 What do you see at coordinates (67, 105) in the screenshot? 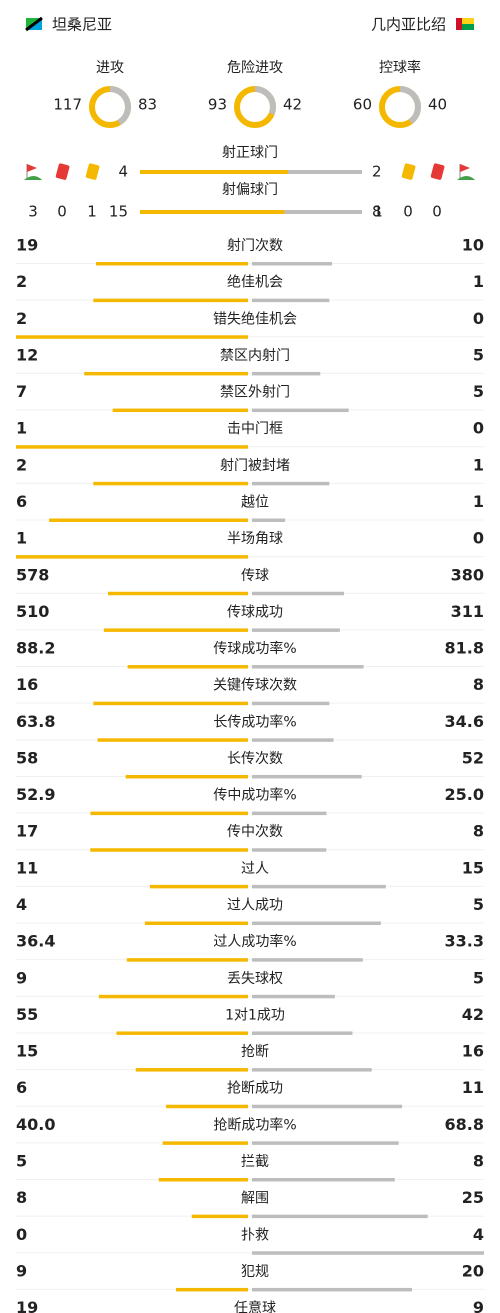
I see `summary-home: 117` at bounding box center [67, 105].